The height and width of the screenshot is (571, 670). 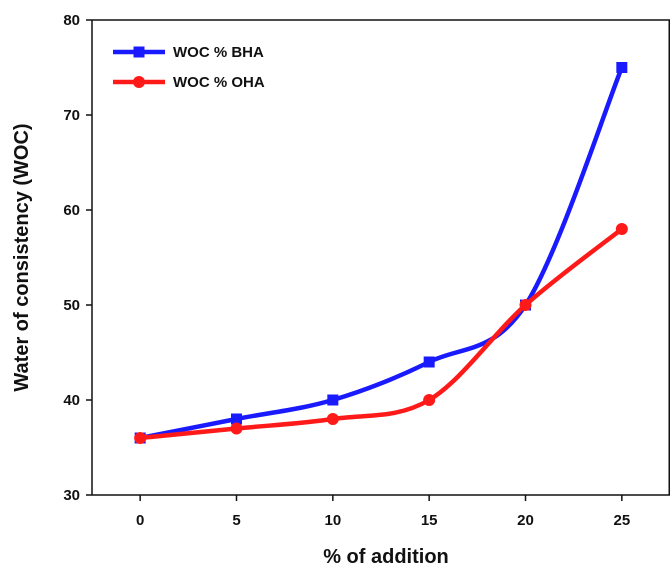 I want to click on legend-label-bha: WOC % BHA, so click(x=218, y=52).